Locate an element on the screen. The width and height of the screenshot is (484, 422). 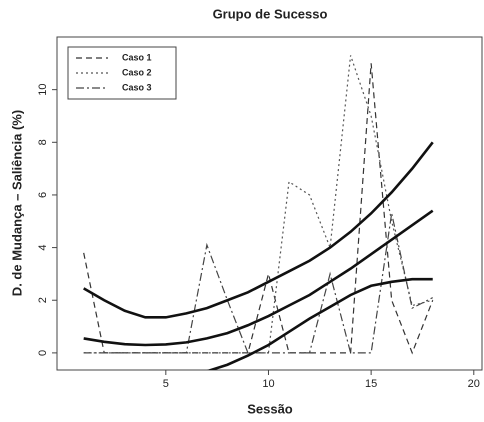
y-axis-label: D. de Mudança – Saliência (%) is located at coordinates (16, 203).